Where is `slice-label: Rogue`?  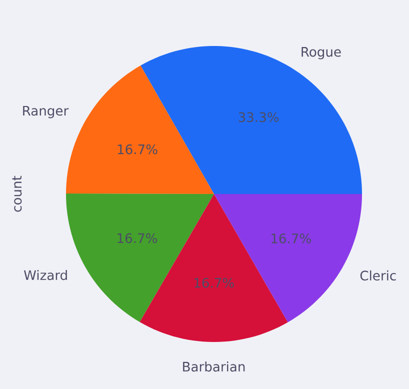 slice-label: Rogue is located at coordinates (321, 53).